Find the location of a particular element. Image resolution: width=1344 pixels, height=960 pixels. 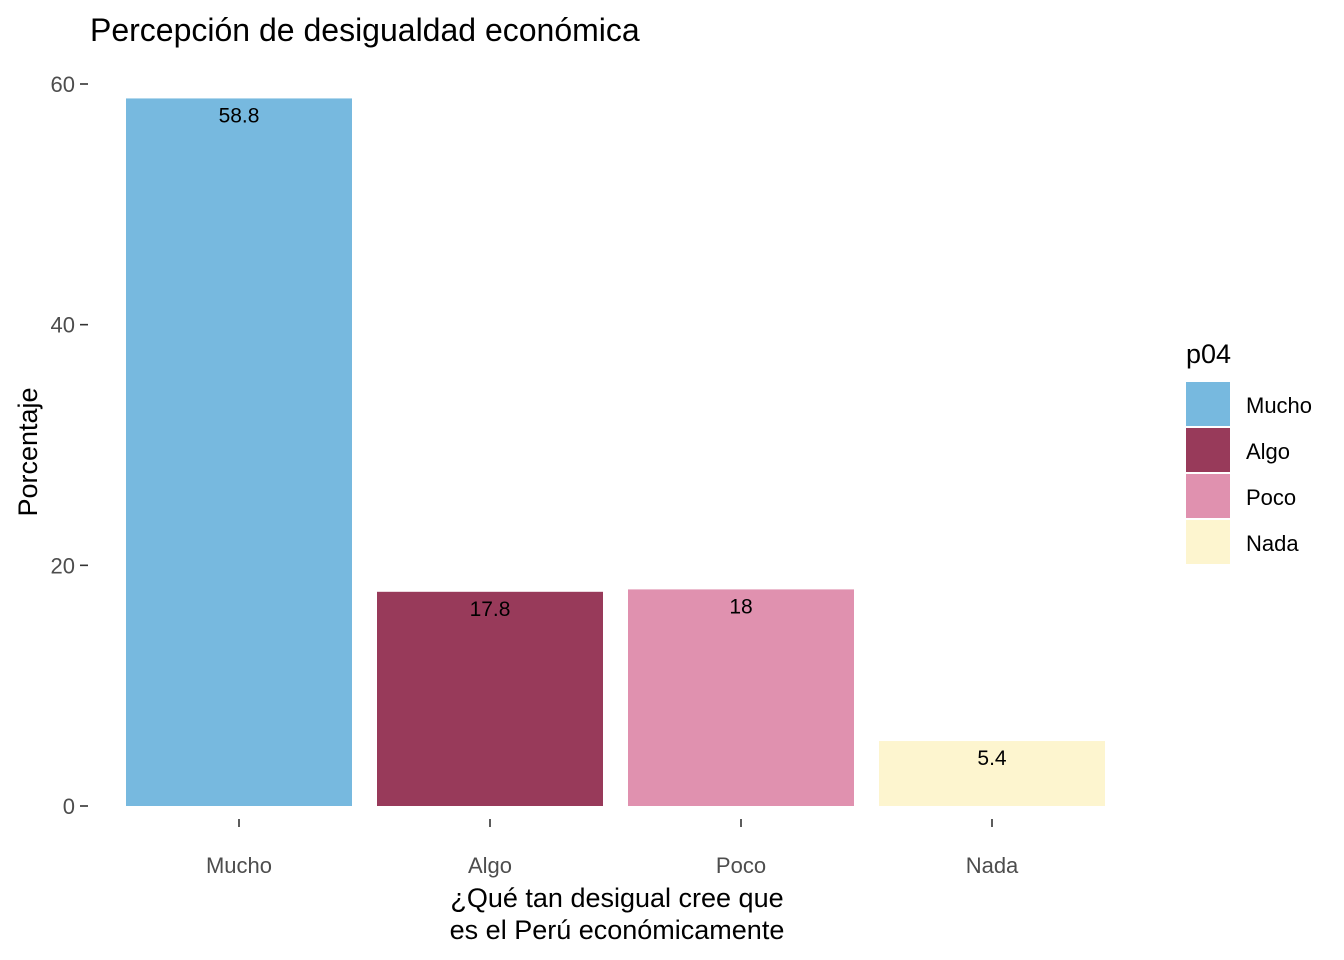

x-tick-label-algo: Algo is located at coordinates (490, 865).